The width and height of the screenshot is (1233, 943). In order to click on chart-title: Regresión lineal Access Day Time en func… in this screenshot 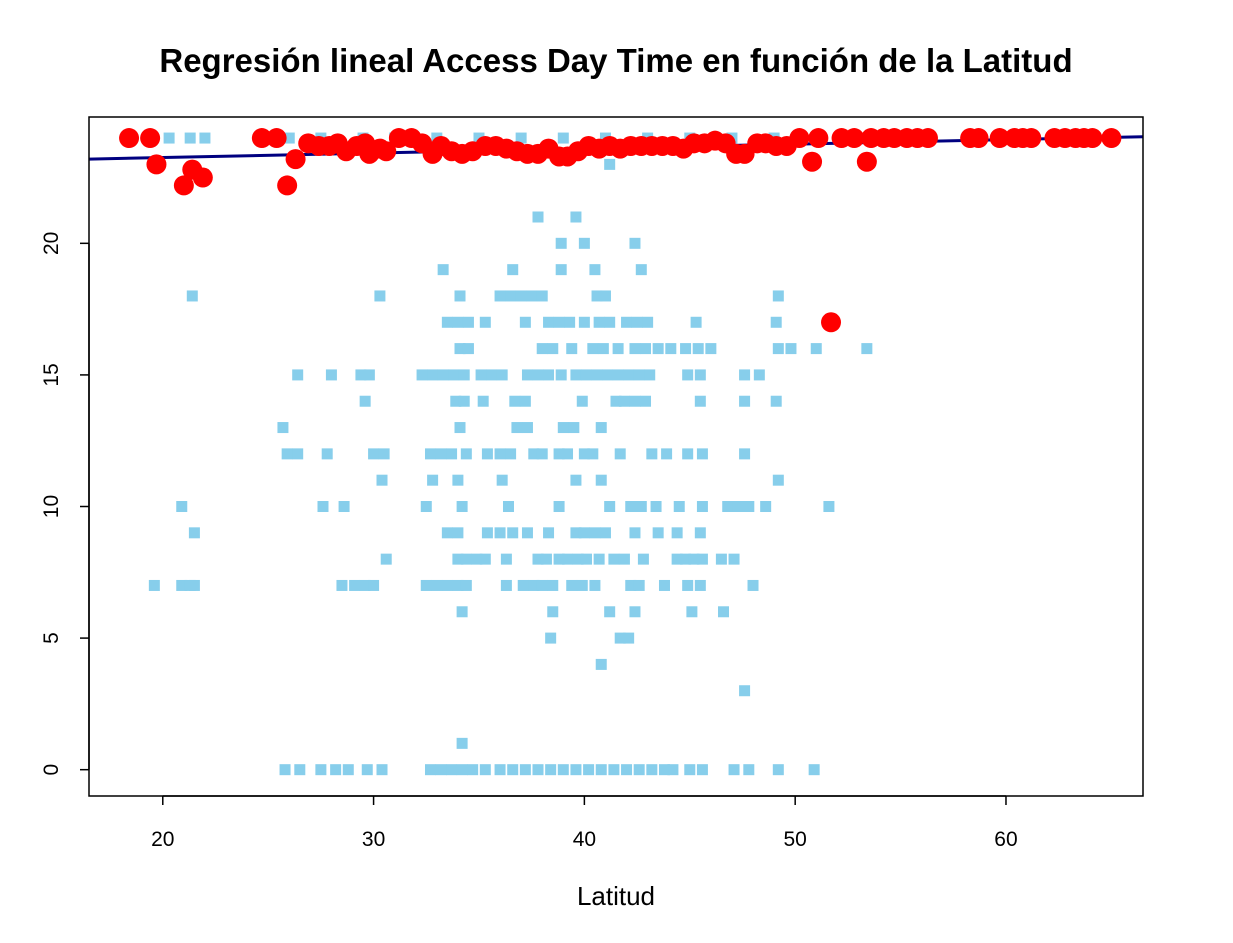, I will do `click(615, 60)`.